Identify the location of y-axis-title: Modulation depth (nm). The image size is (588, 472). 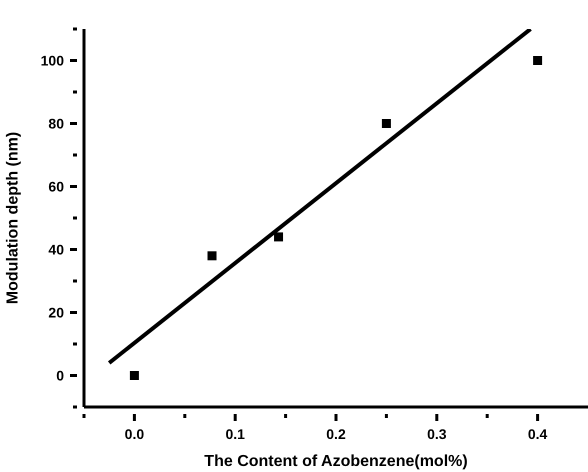
(13, 218).